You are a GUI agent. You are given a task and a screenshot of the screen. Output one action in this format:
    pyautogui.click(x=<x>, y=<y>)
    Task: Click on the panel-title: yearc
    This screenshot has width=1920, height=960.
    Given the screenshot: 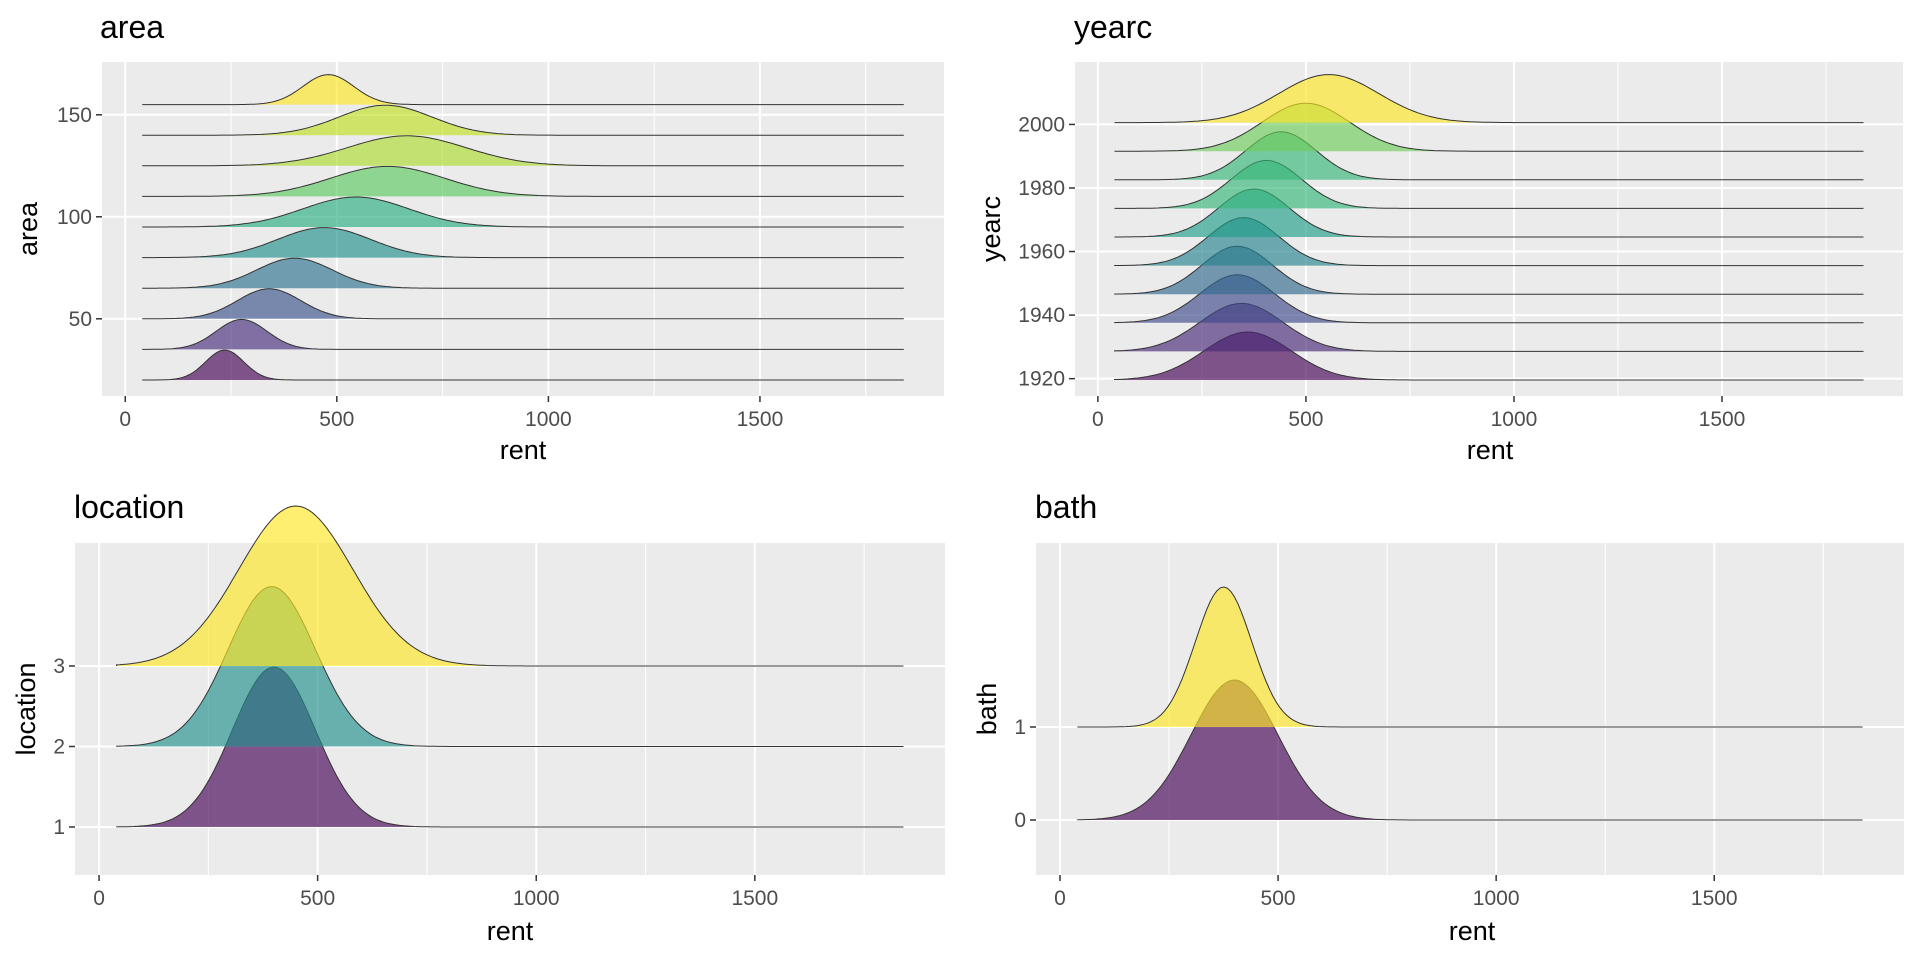 What is the action you would take?
    pyautogui.click(x=1113, y=27)
    